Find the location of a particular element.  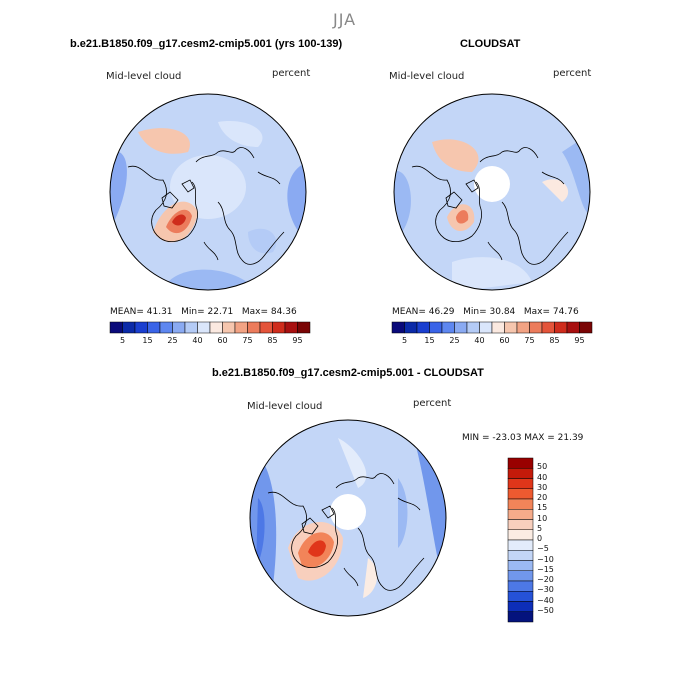

colorbar-tick-label: 50 is located at coordinates (542, 467).